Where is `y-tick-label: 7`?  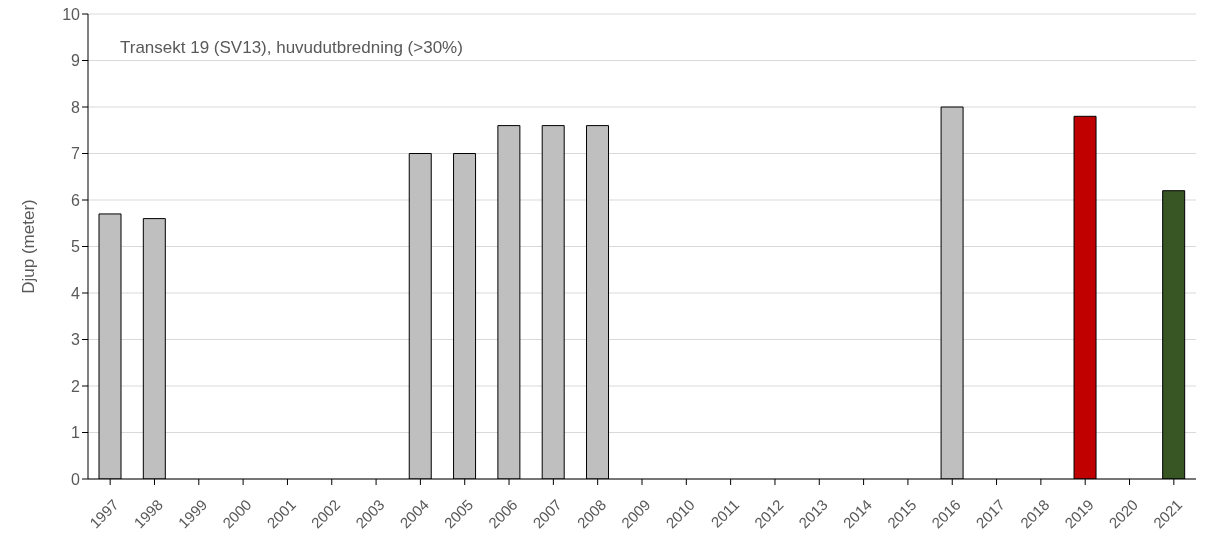
y-tick-label: 7 is located at coordinates (76, 154).